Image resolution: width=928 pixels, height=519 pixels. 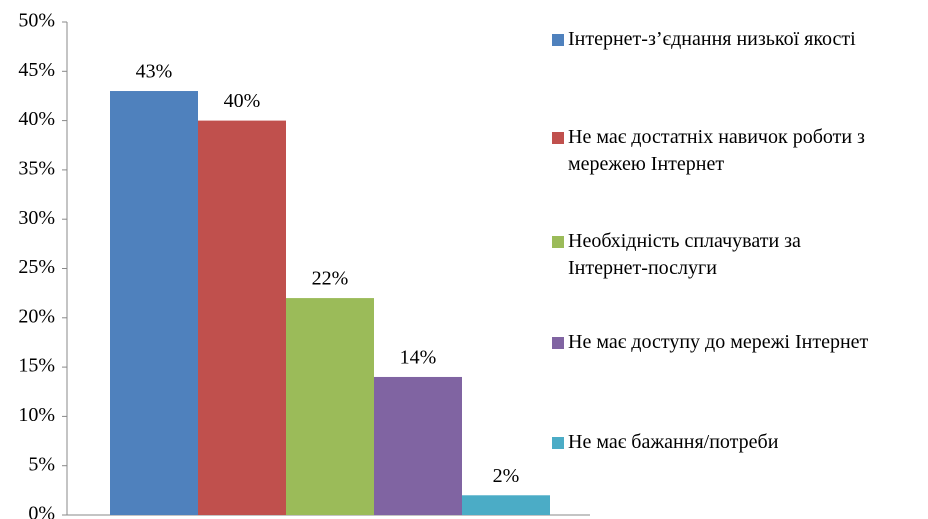 What do you see at coordinates (41, 464) in the screenshot?
I see `y-tick-label: 5%` at bounding box center [41, 464].